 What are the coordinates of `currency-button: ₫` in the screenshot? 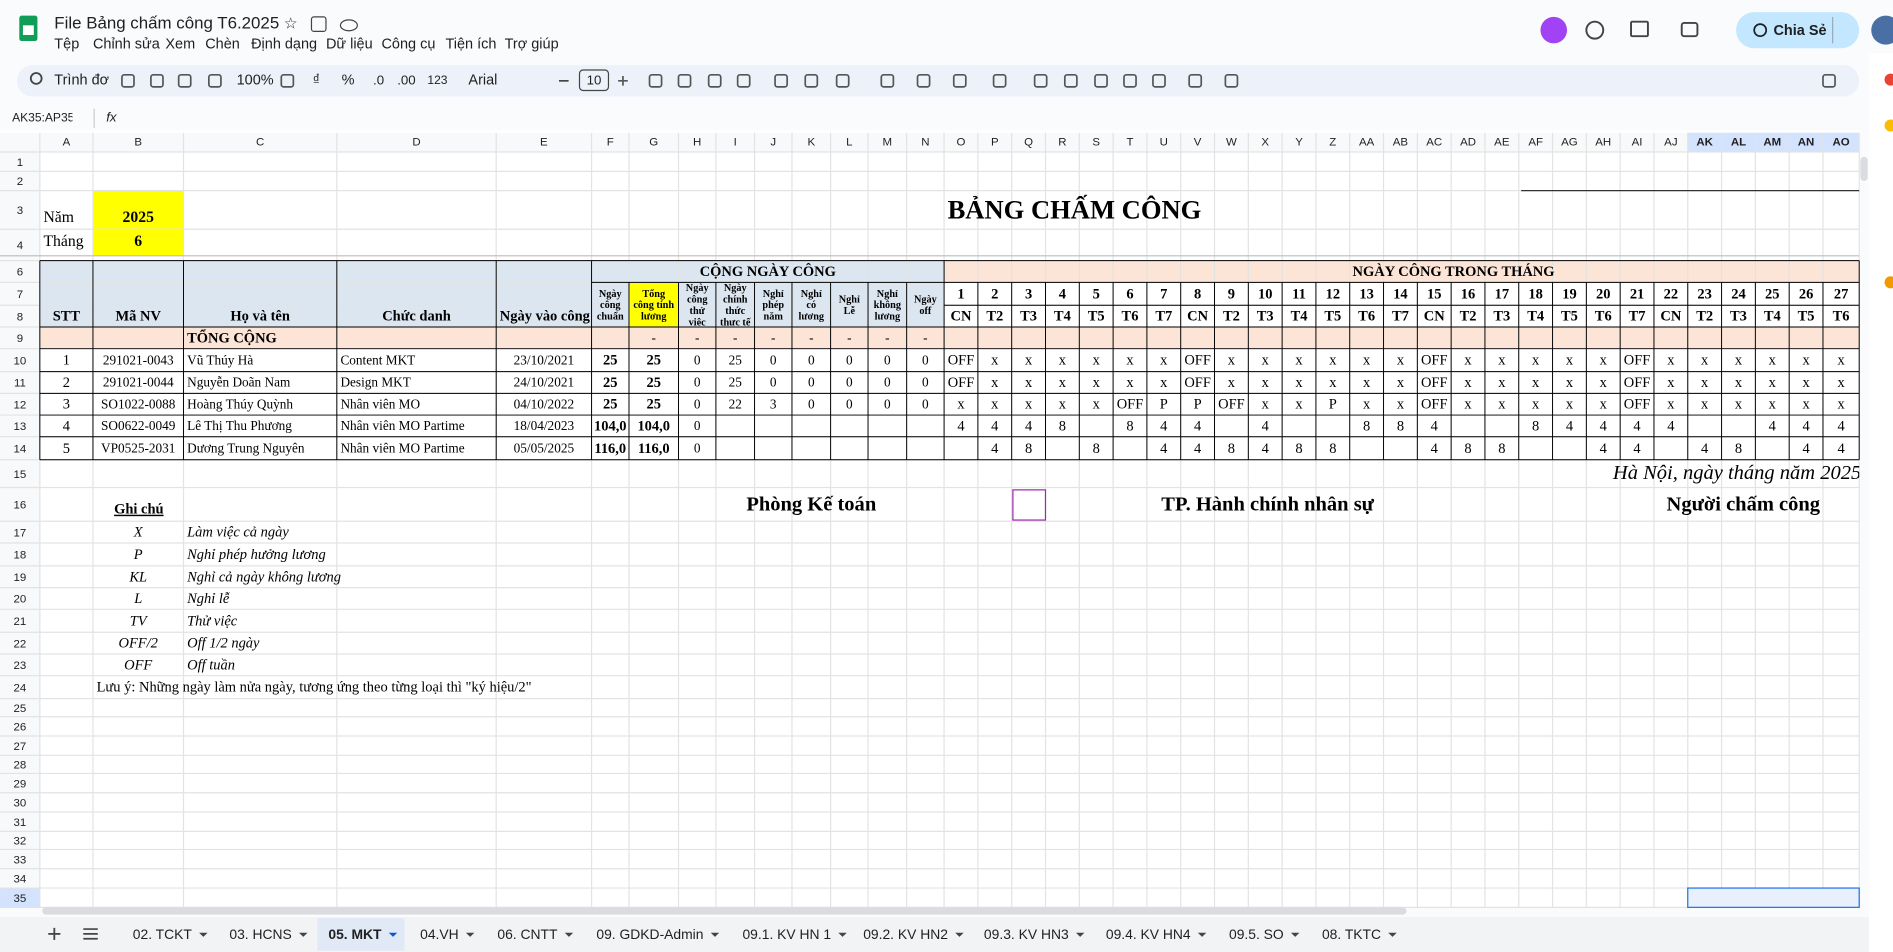 It's located at (316, 81).